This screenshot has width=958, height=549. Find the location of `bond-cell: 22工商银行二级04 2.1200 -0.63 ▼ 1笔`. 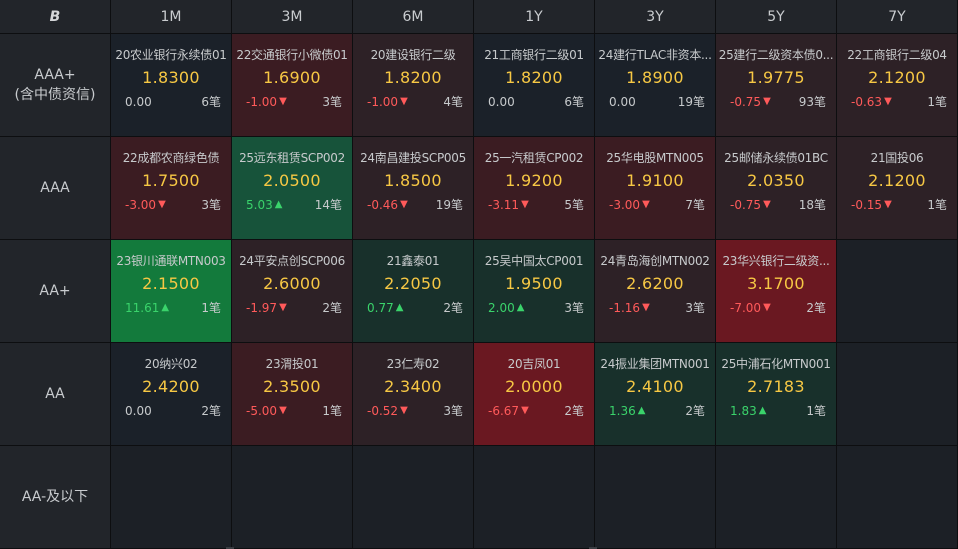

bond-cell: 22工商银行二级04 2.1200 -0.63 ▼ 1笔 is located at coordinates (897, 85).